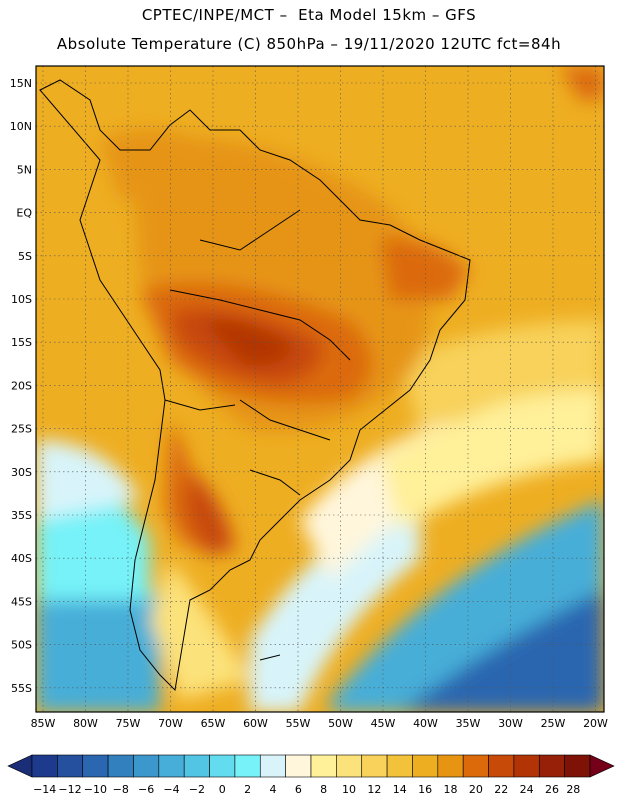 This screenshot has width=618, height=800. Describe the element at coordinates (553, 723) in the screenshot. I see `lon-label: 25W` at that location.